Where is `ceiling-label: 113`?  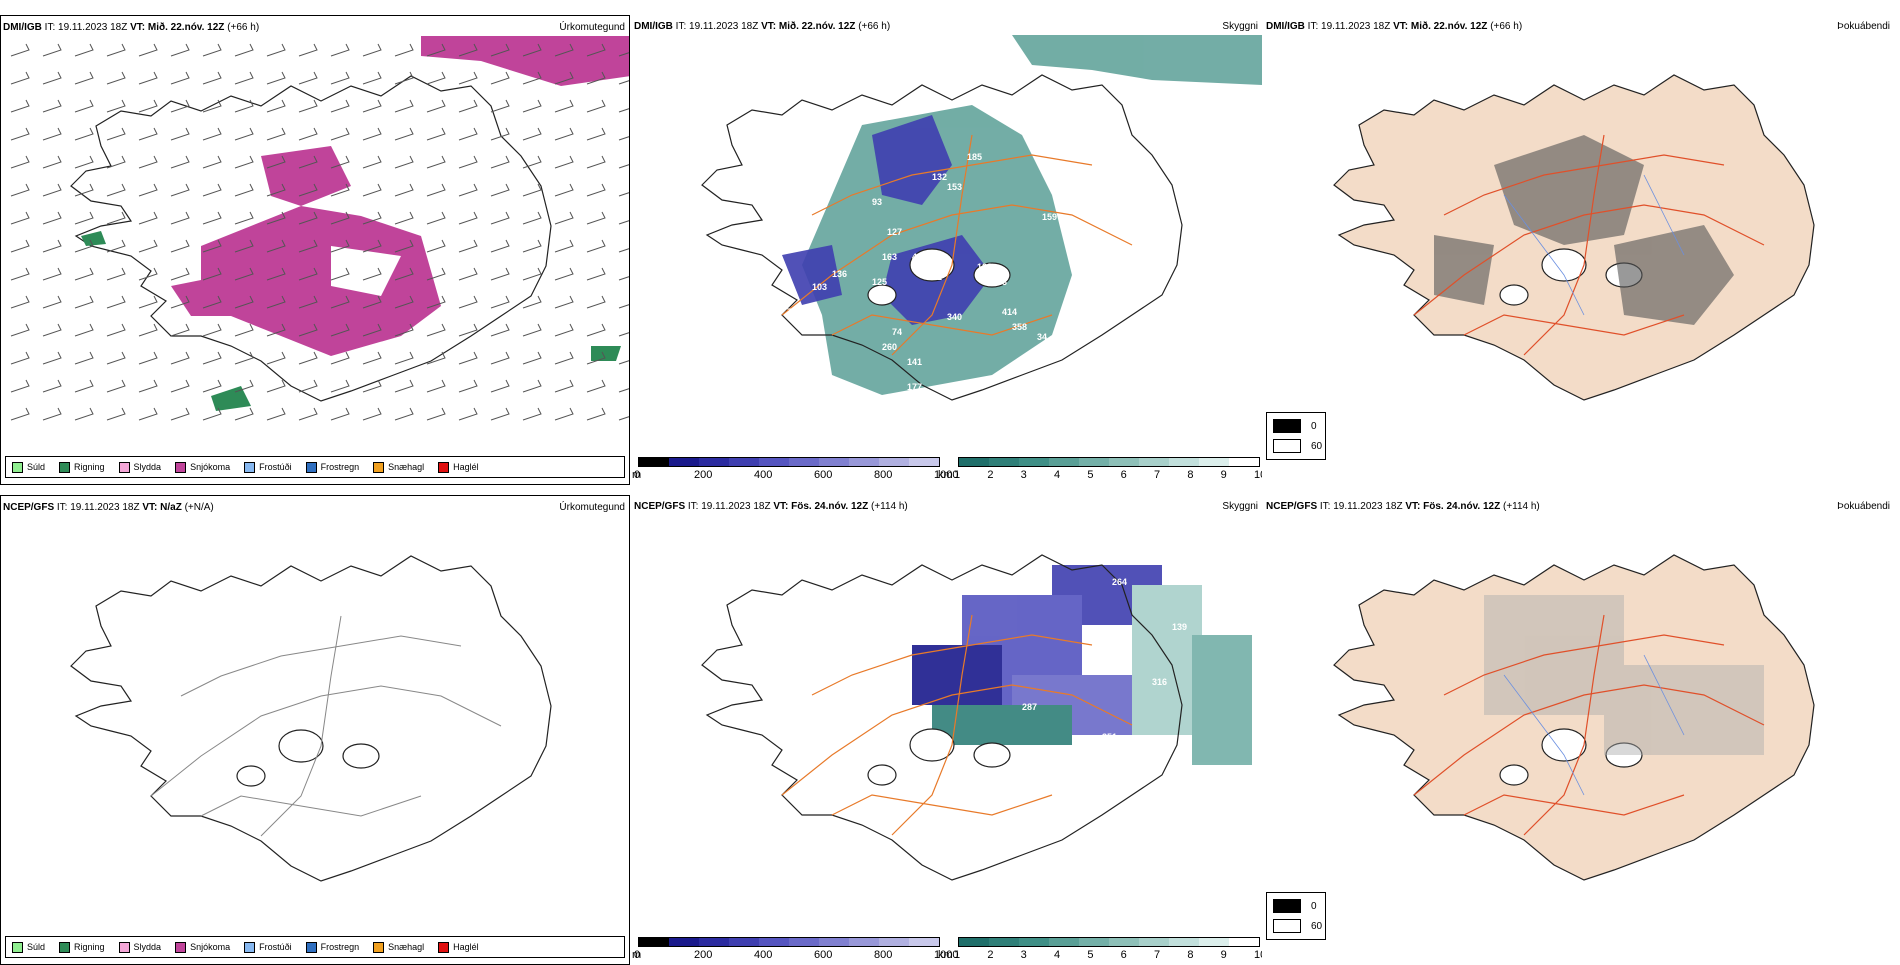
ceiling-label: 113 is located at coordinates (954, 387).